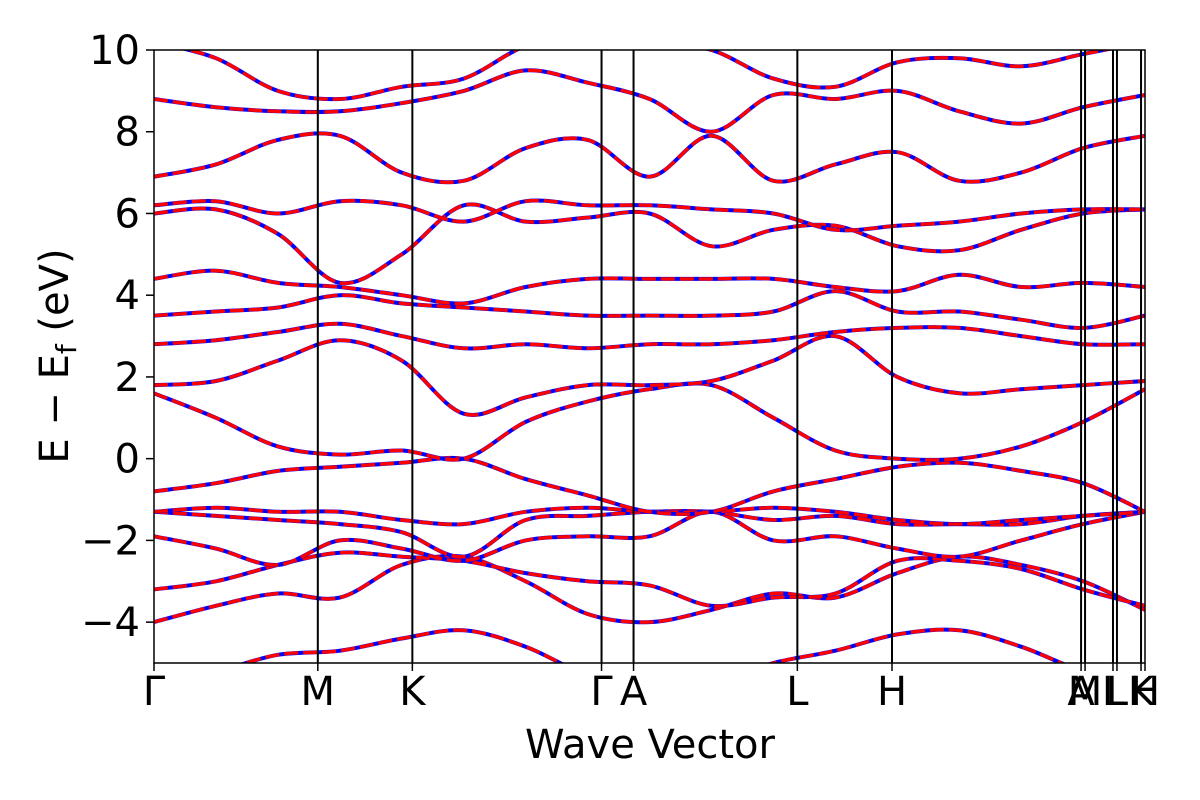 This screenshot has width=1200, height=800. What do you see at coordinates (66, 348) in the screenshot?
I see `y-axis-label-subscript: f` at bounding box center [66, 348].